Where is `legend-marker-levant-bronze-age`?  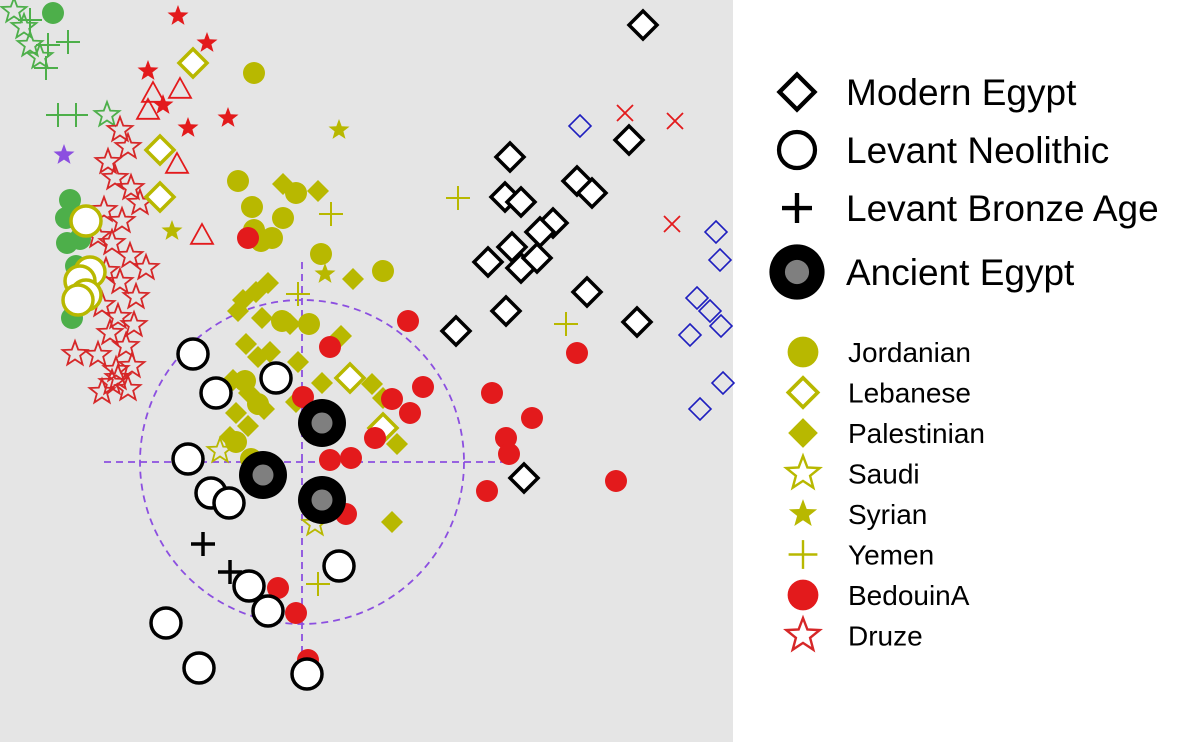
legend-marker-levant-bronze-age is located at coordinates (797, 208).